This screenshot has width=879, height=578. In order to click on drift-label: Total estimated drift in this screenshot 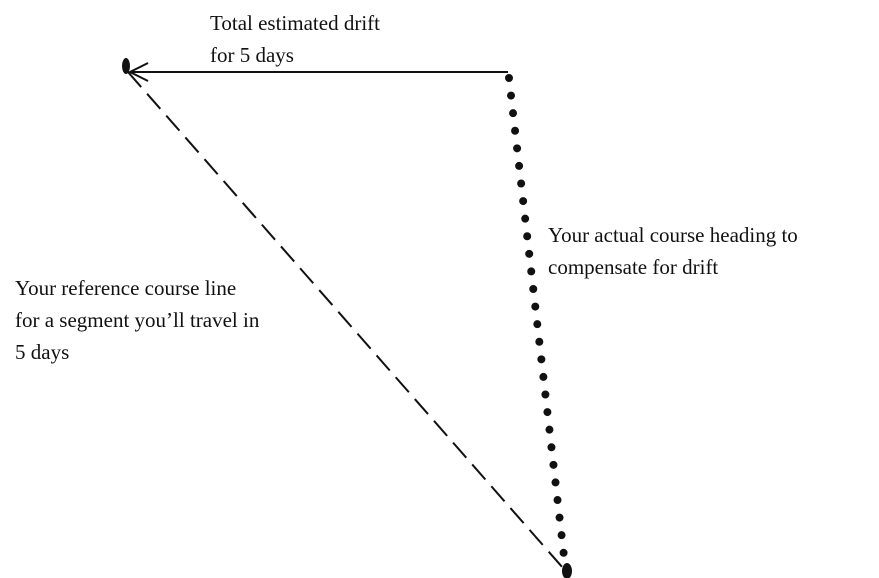, I will do `click(295, 23)`.